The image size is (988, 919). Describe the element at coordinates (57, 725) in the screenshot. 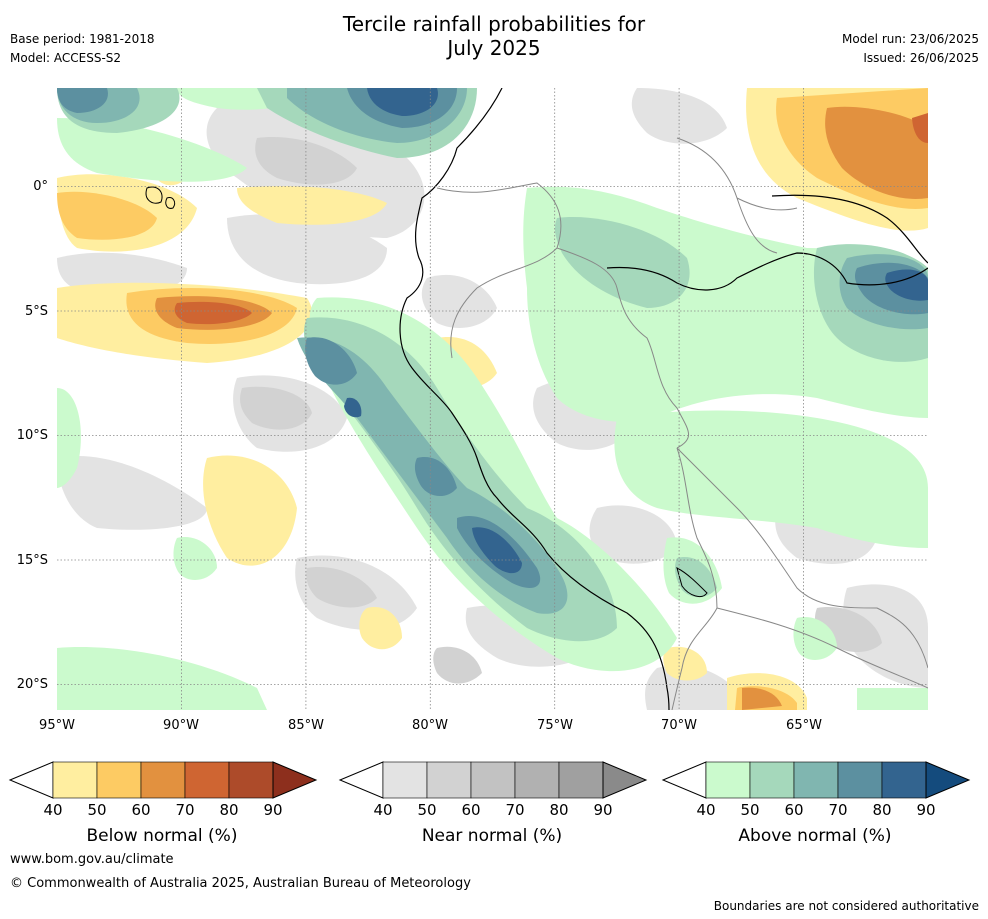

I see `lon-label-95w: 95°W` at that location.